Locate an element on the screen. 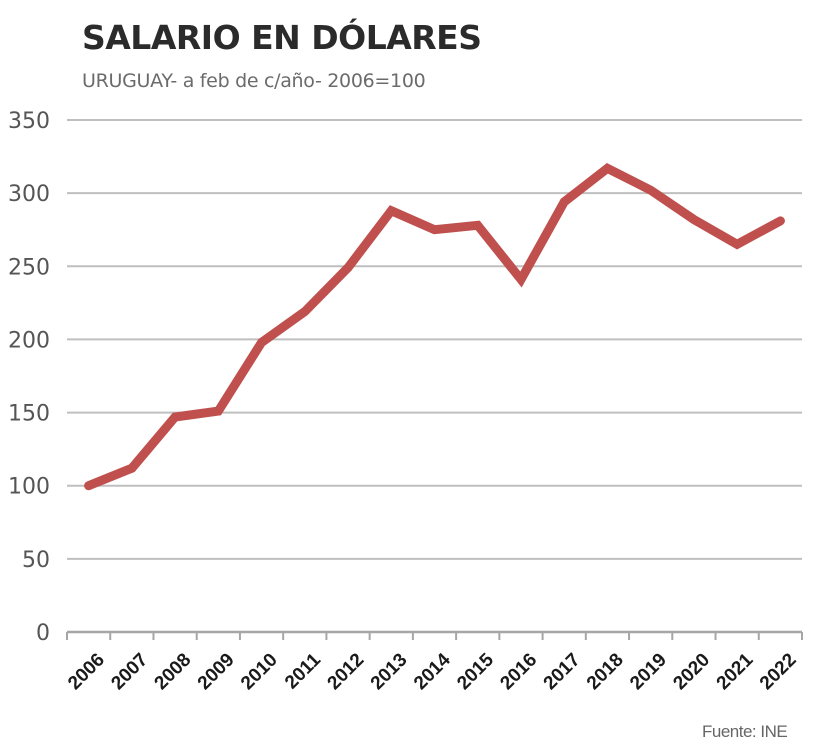 This screenshot has height=754, width=840. y-tick-label: 50 is located at coordinates (36, 560).